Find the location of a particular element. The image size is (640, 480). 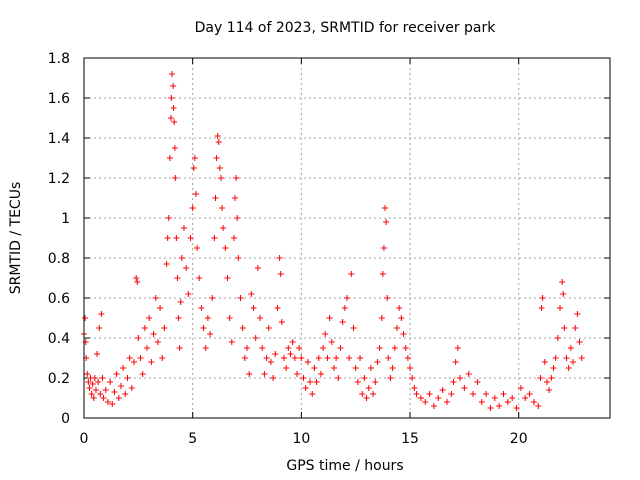

y-tick-label: 1.8 is located at coordinates (59, 59).